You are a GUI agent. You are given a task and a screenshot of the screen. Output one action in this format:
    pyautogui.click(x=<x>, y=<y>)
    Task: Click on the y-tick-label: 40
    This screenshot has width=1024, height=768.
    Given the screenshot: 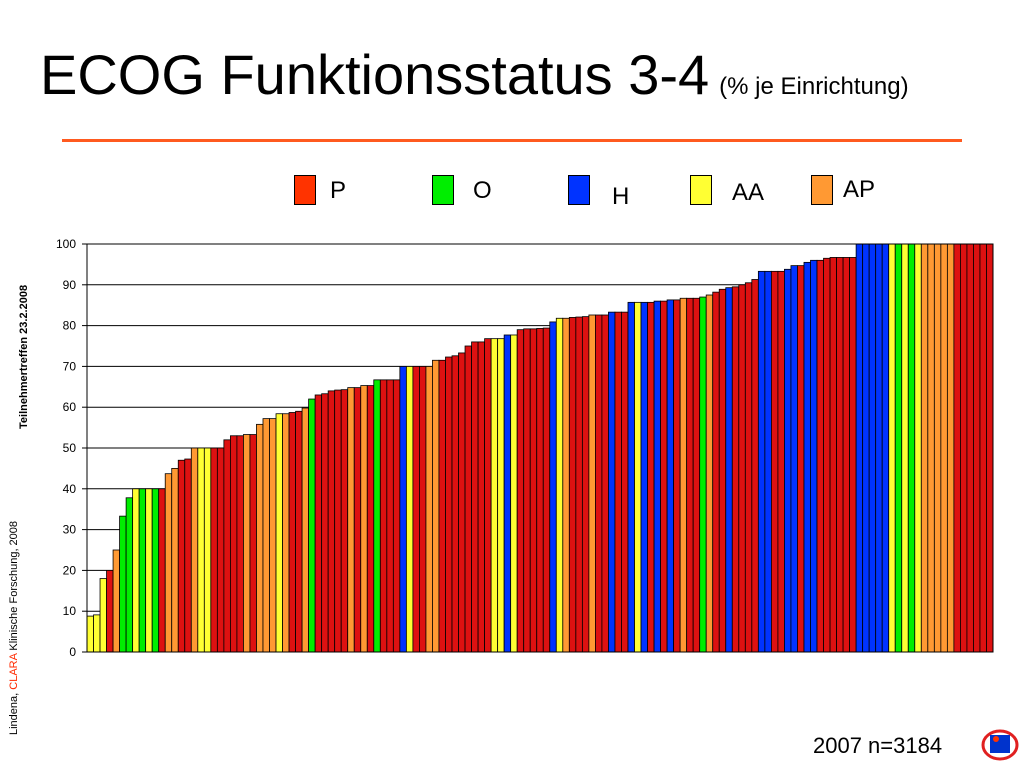 What is the action you would take?
    pyautogui.click(x=70, y=489)
    